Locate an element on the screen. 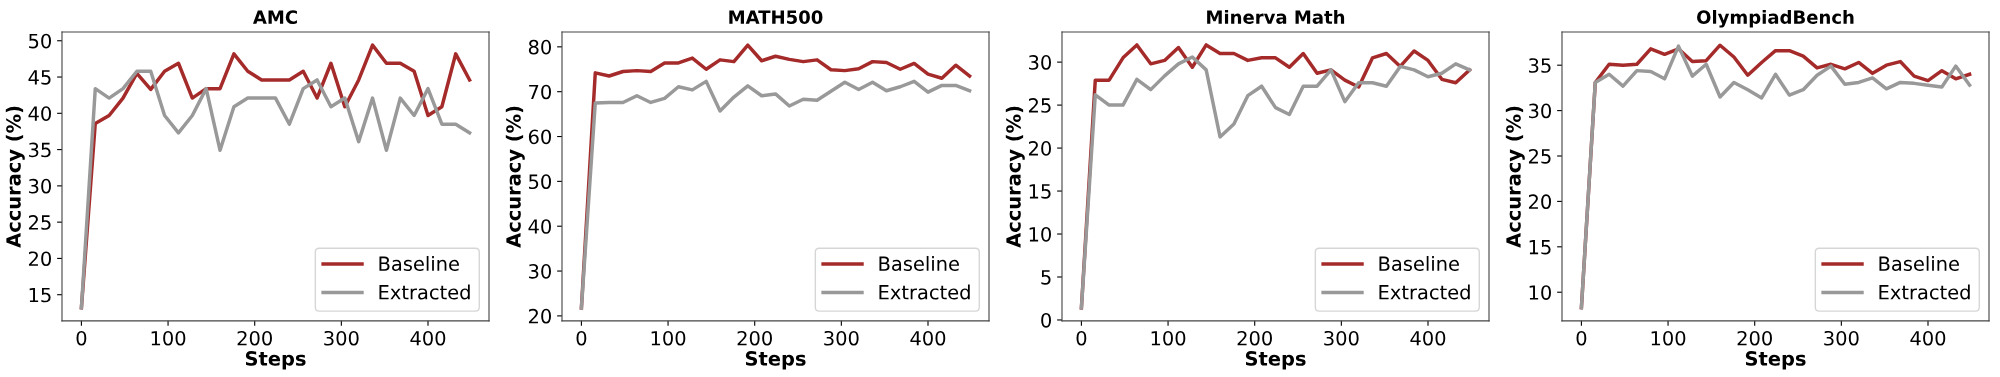  chart-title: AMC is located at coordinates (274, 17).